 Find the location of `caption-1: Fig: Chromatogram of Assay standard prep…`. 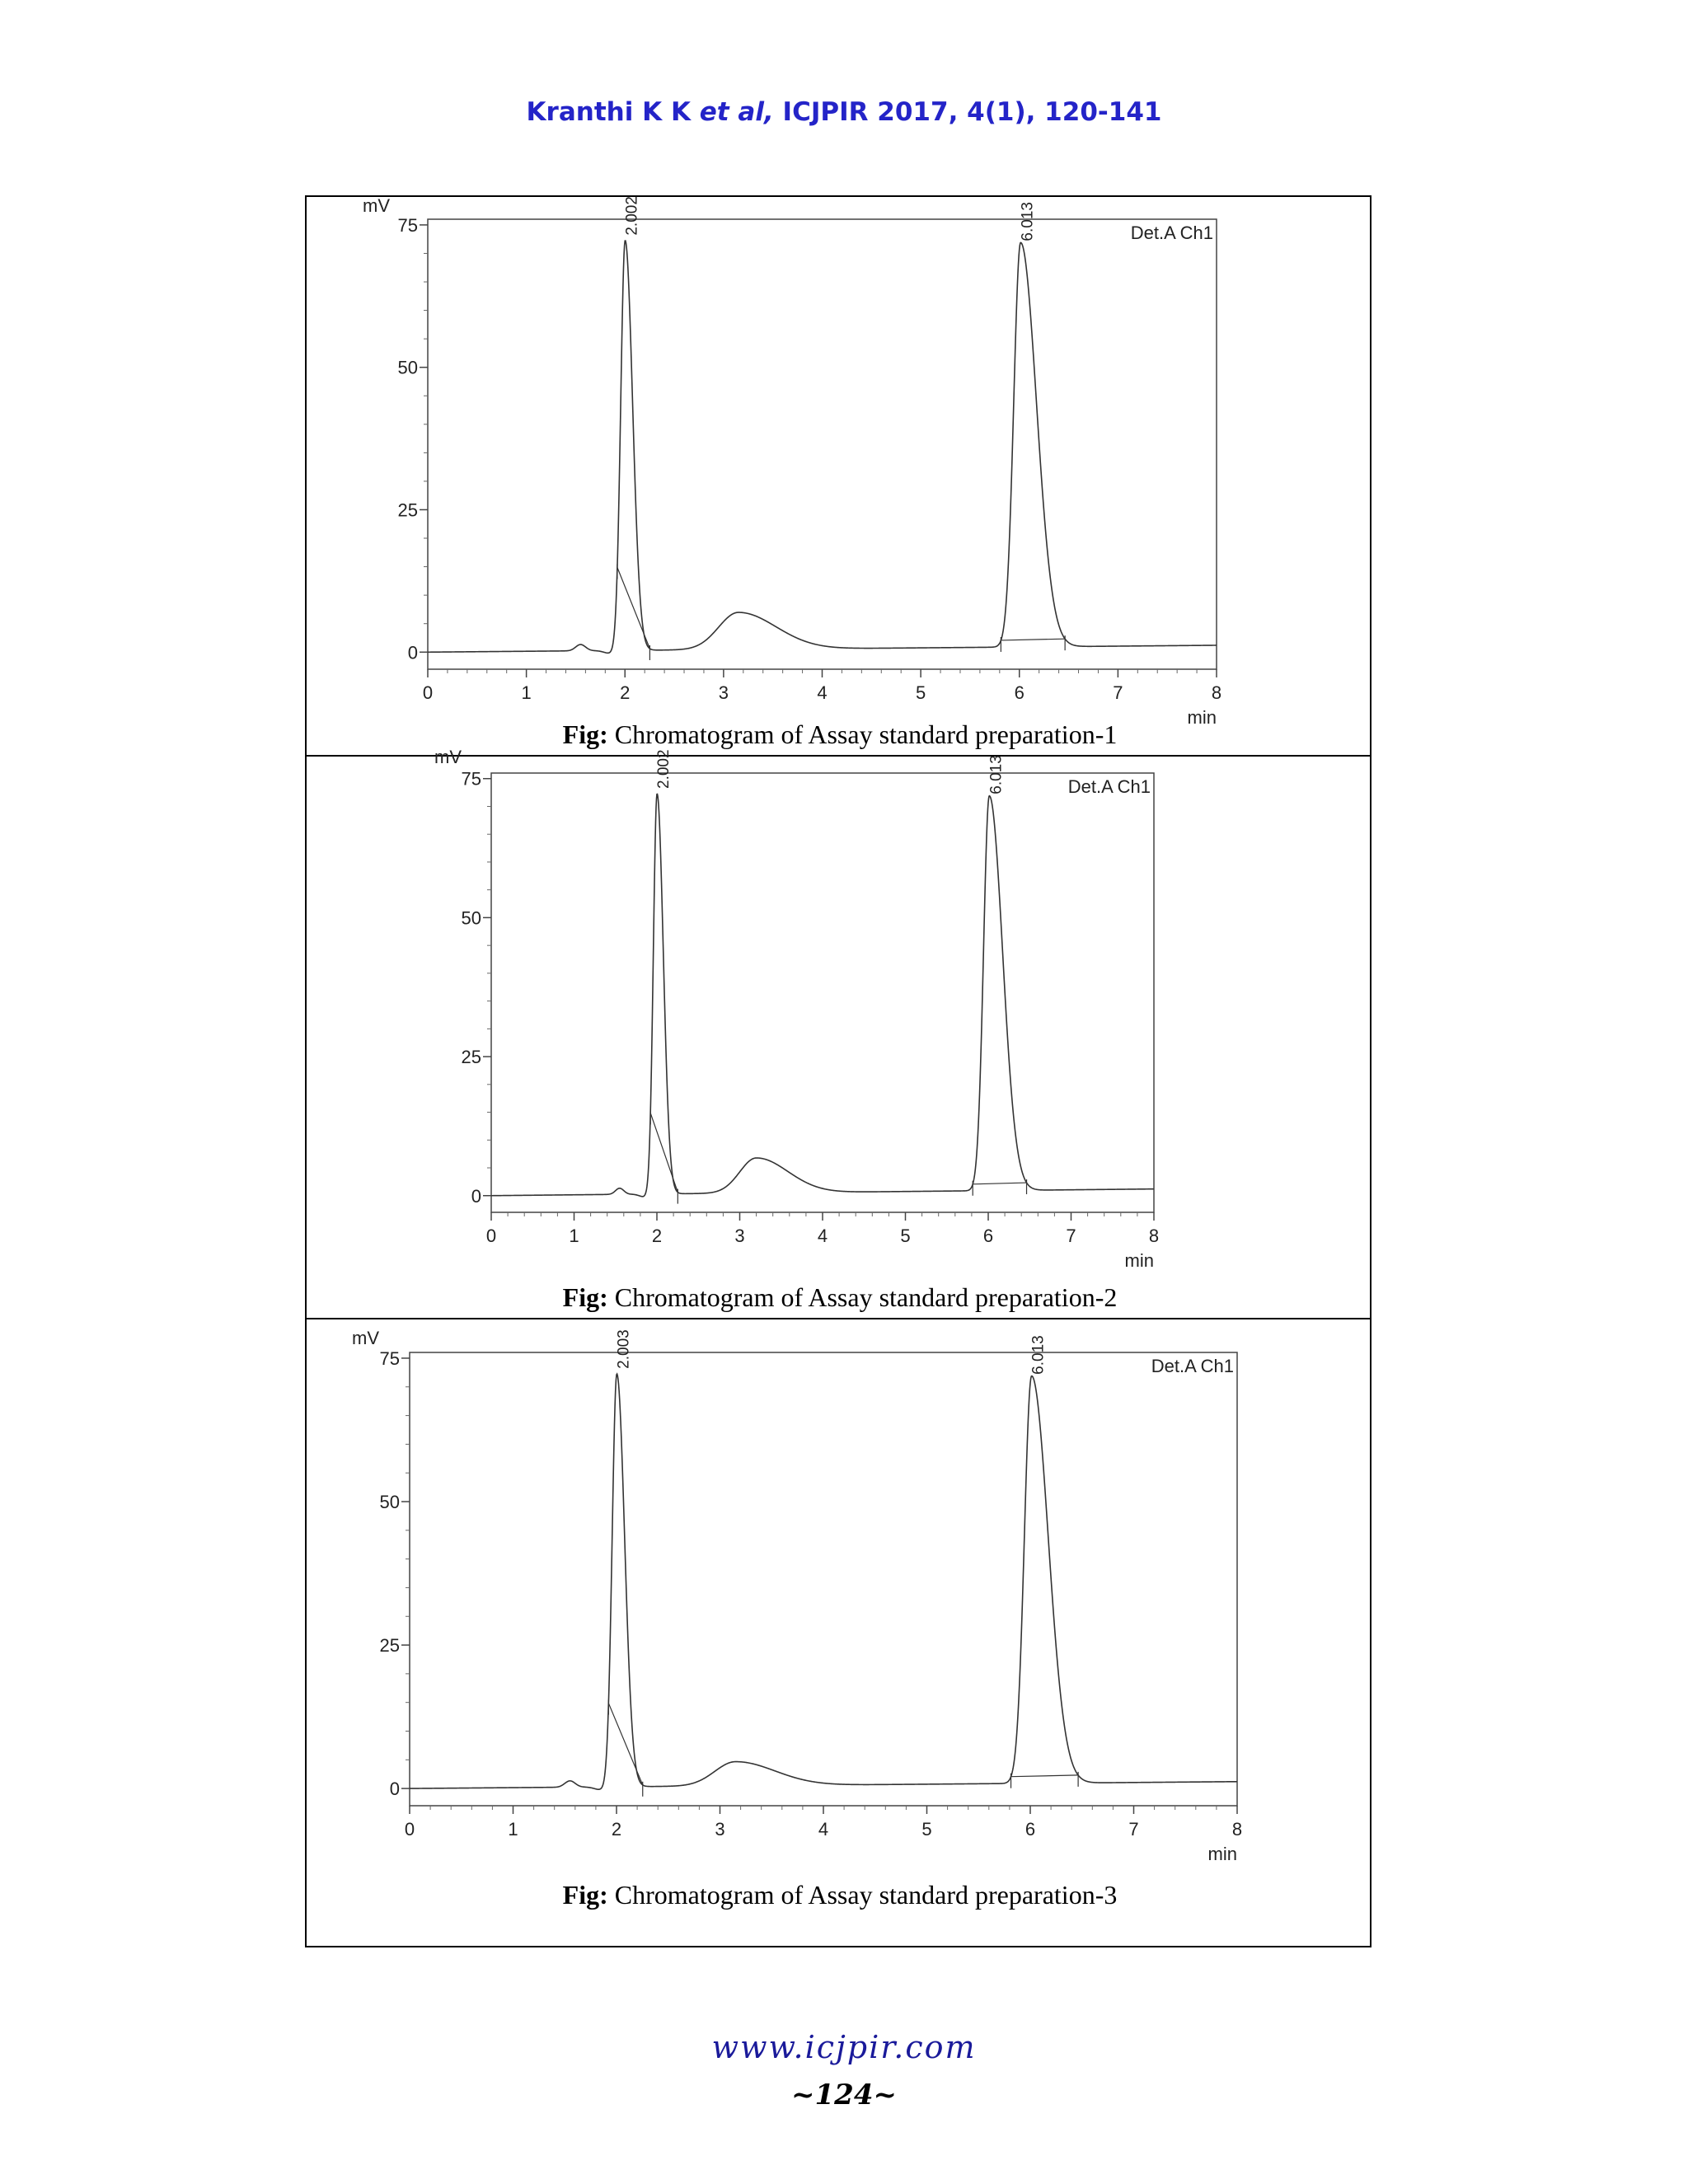

caption-1: Fig: Chromatogram of Assay standard prep… is located at coordinates (840, 734).